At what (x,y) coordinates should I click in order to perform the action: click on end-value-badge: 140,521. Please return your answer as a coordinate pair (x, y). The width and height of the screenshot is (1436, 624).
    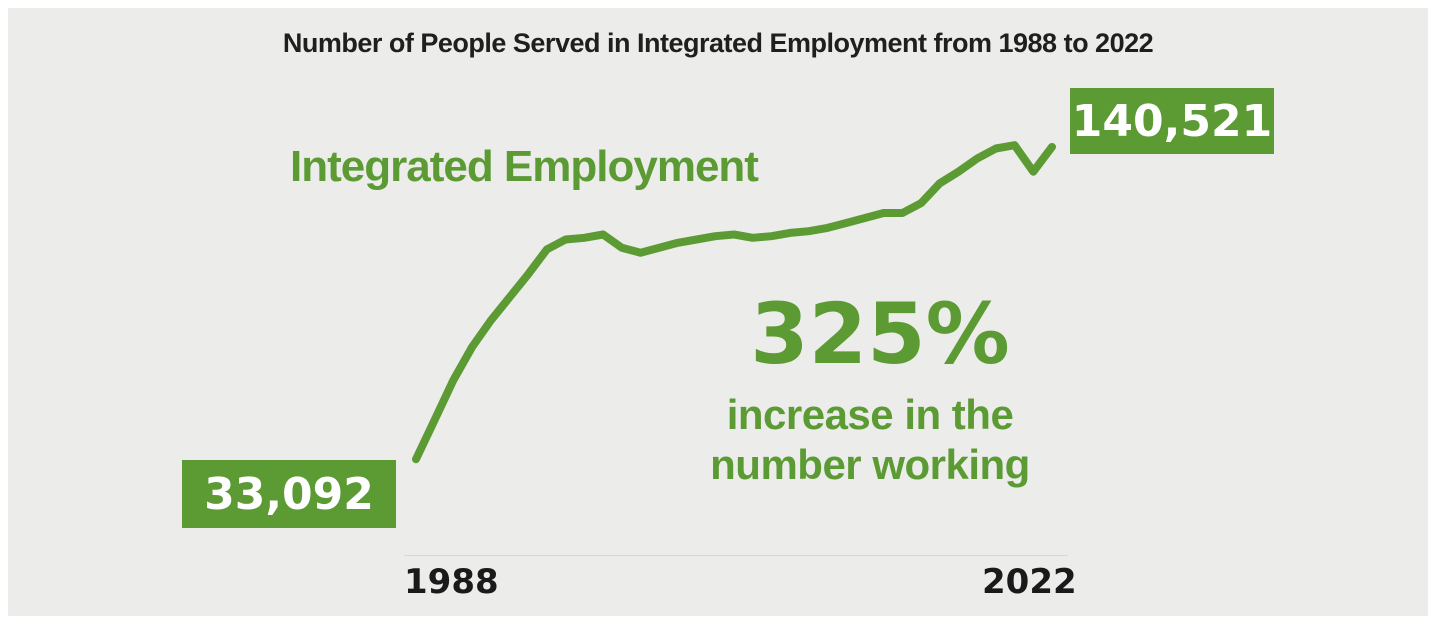
    Looking at the image, I should click on (1172, 121).